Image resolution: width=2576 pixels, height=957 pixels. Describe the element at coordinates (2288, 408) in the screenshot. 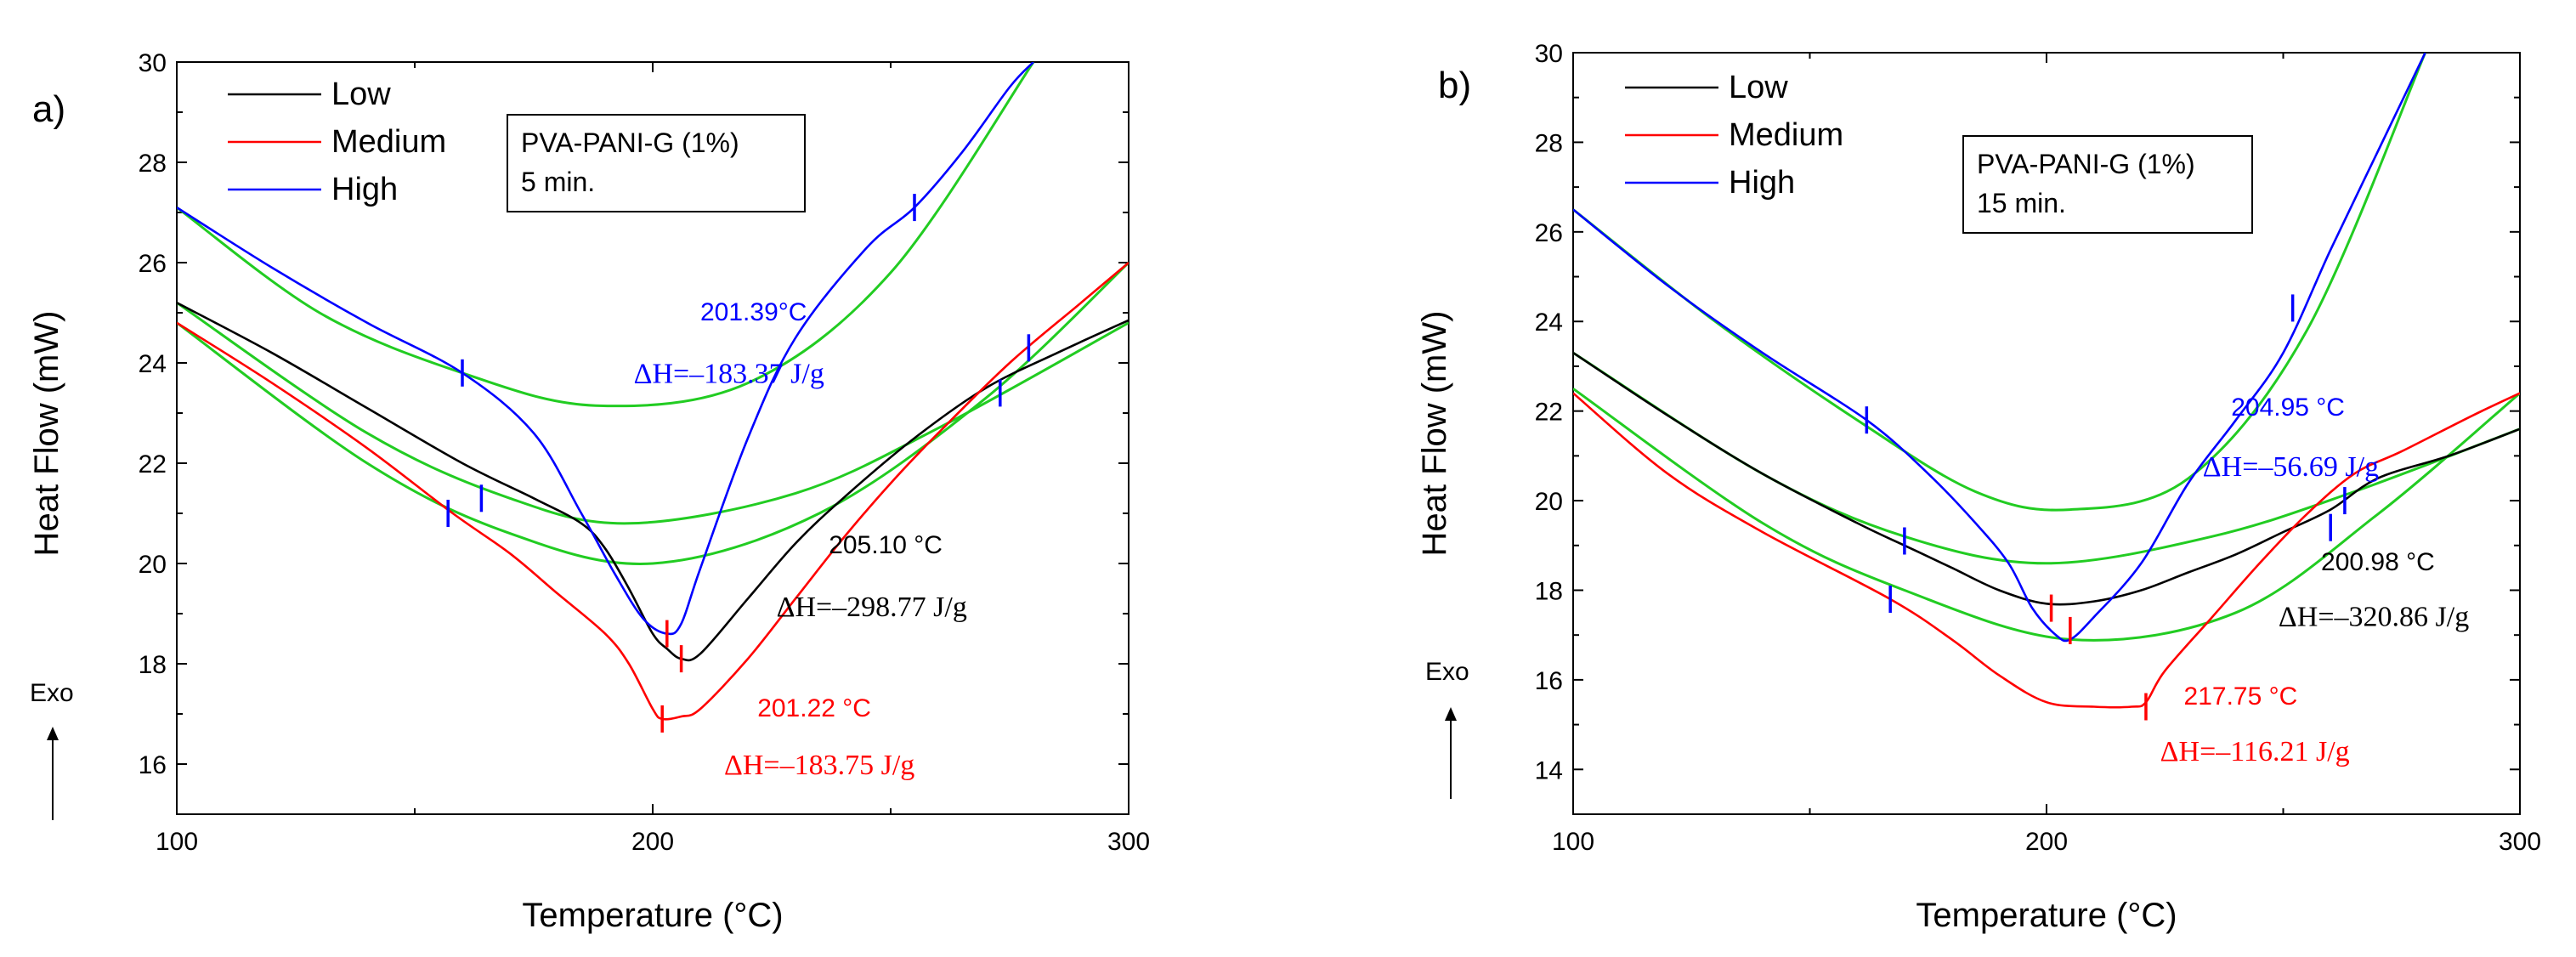

I see `annotation-label: 204.95 °C` at that location.